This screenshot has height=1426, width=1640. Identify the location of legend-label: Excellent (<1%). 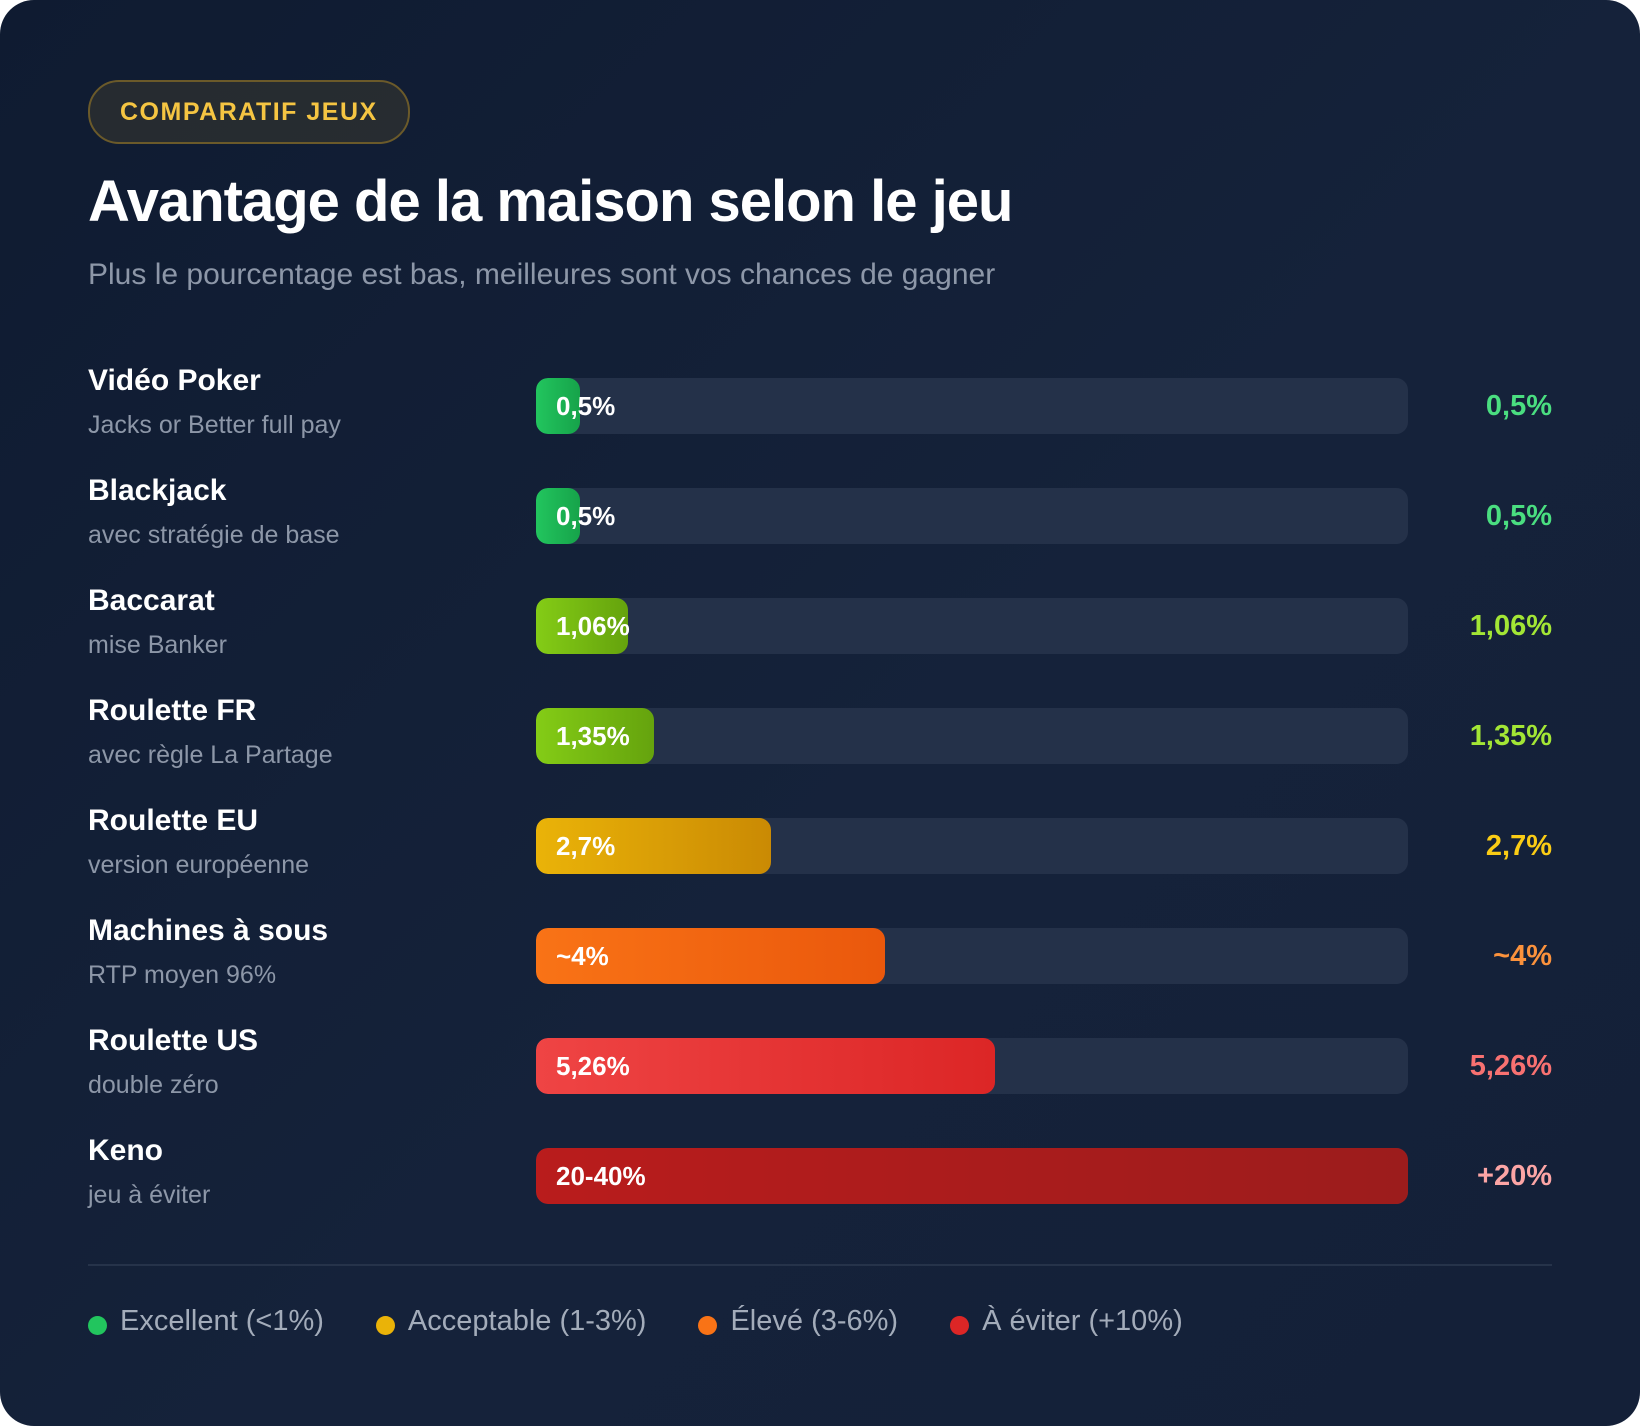
(222, 1321).